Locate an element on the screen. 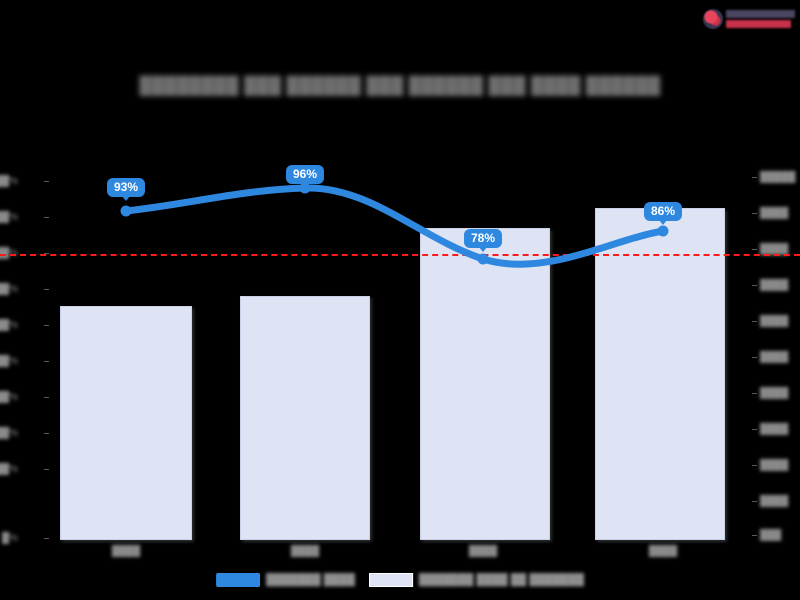 The image size is (800, 600). flower-circle-icon is located at coordinates (713, 19).